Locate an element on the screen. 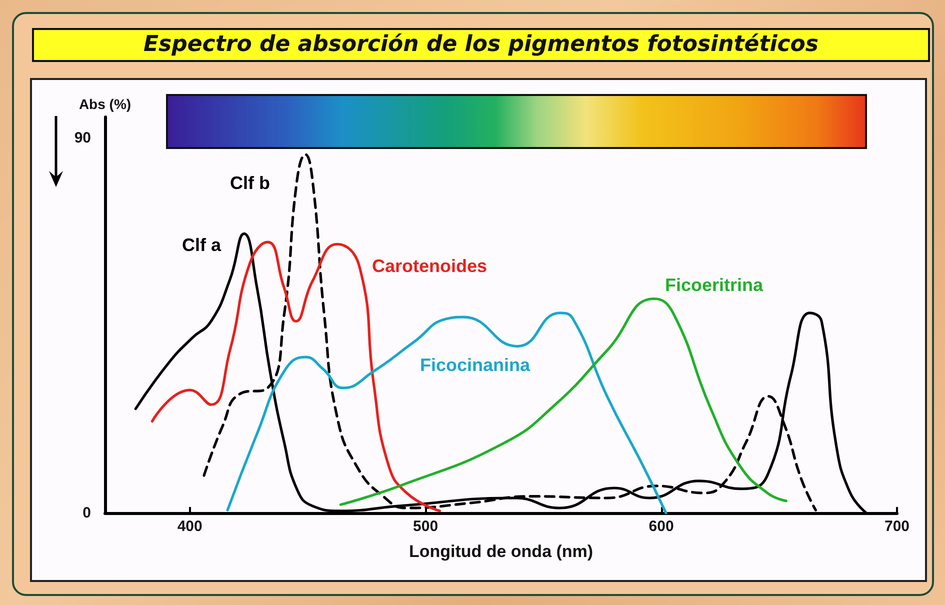 Image resolution: width=945 pixels, height=605 pixels. series-label: Clf b is located at coordinates (250, 183).